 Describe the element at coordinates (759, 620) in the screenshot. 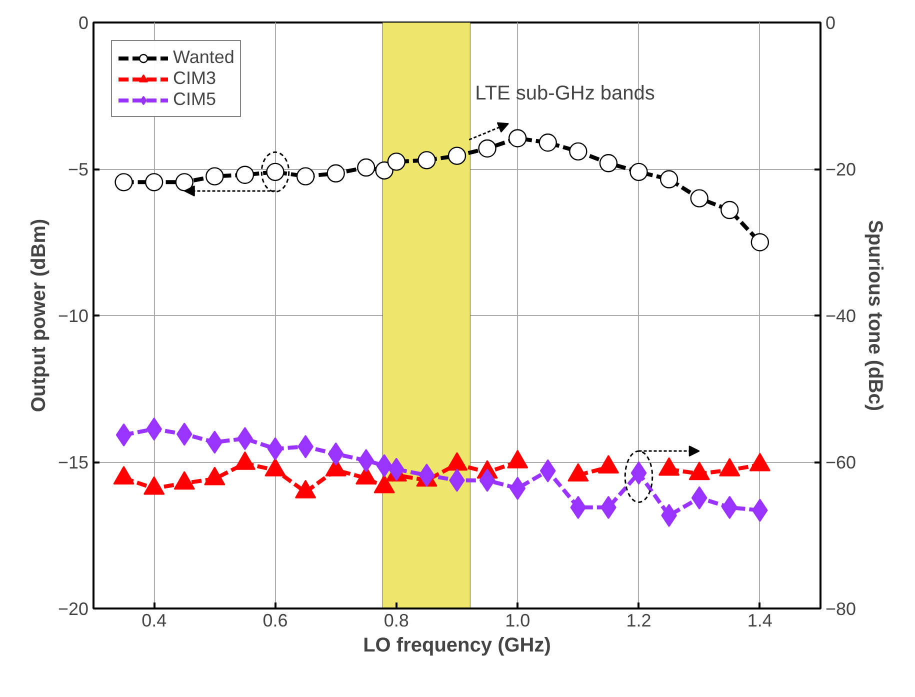

I see `x-tick-label: 1.4` at that location.